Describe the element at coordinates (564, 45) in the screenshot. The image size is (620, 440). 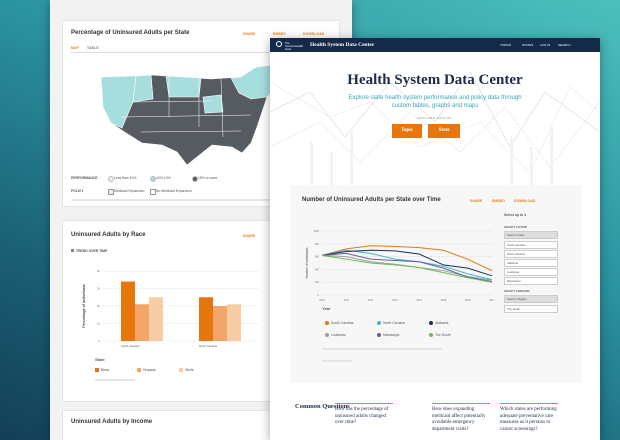
I see `nav-link: SEARCH` at that location.